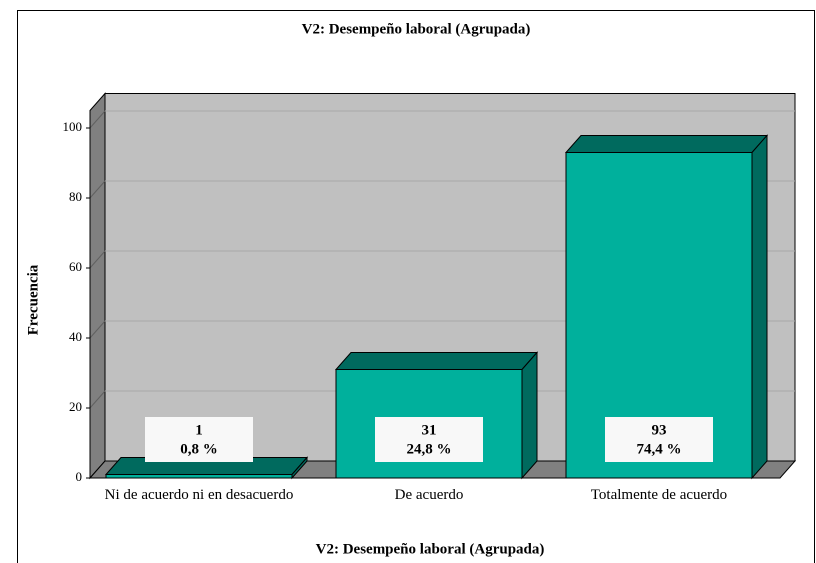 This screenshot has height=563, width=816. I want to click on x-tick-label: Totalmente de acuerdo, so click(659, 495).